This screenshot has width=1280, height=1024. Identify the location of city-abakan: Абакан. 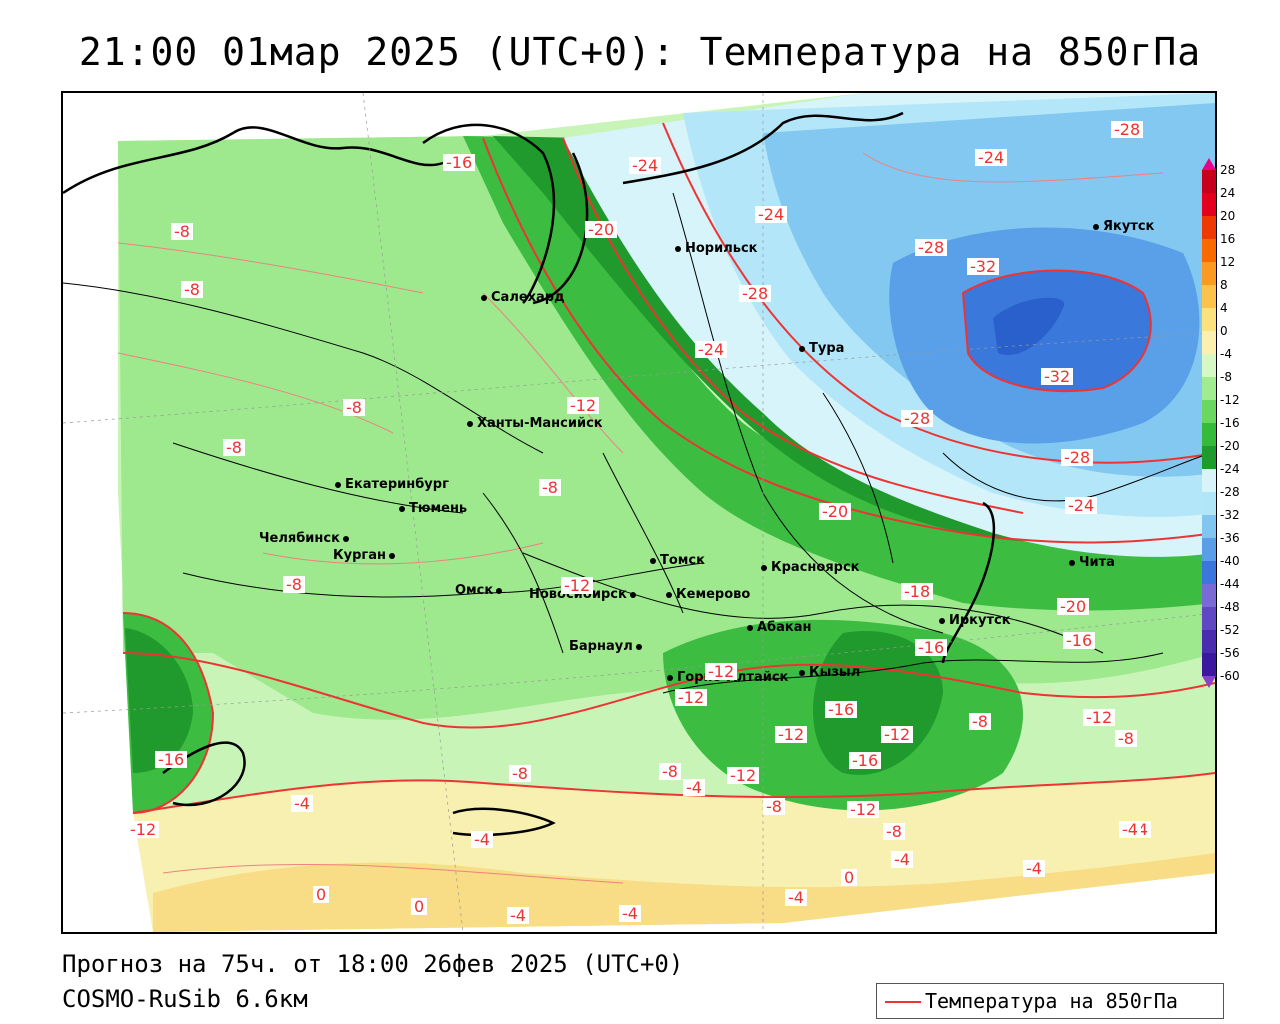
(779, 627).